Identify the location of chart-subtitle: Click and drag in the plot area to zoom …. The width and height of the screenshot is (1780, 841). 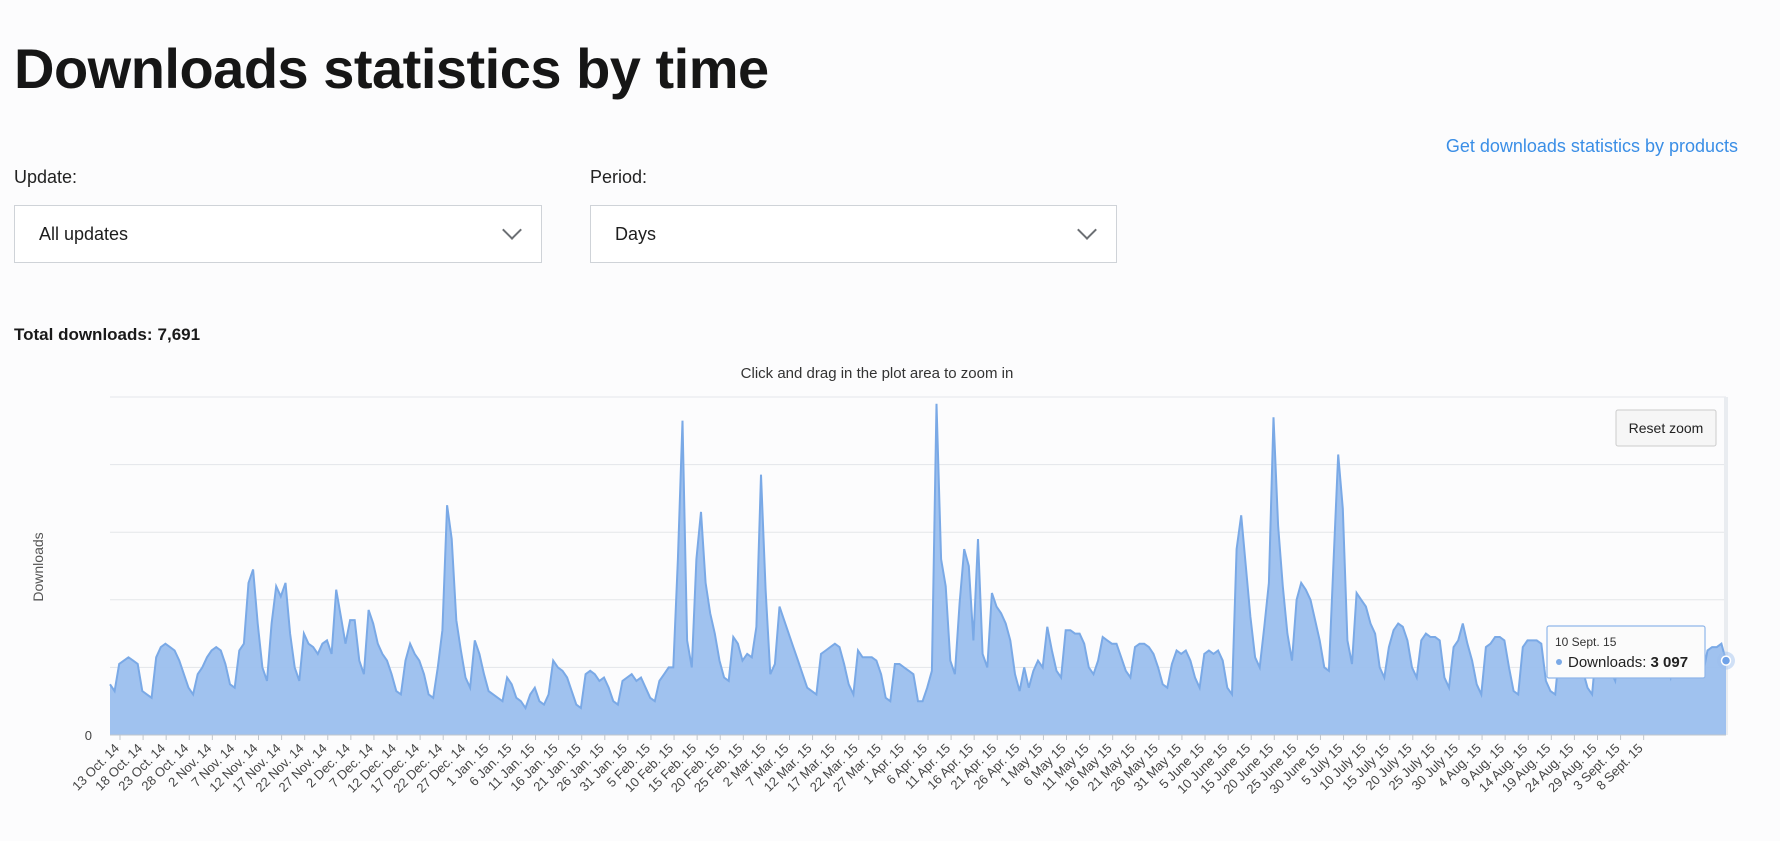
(877, 373).